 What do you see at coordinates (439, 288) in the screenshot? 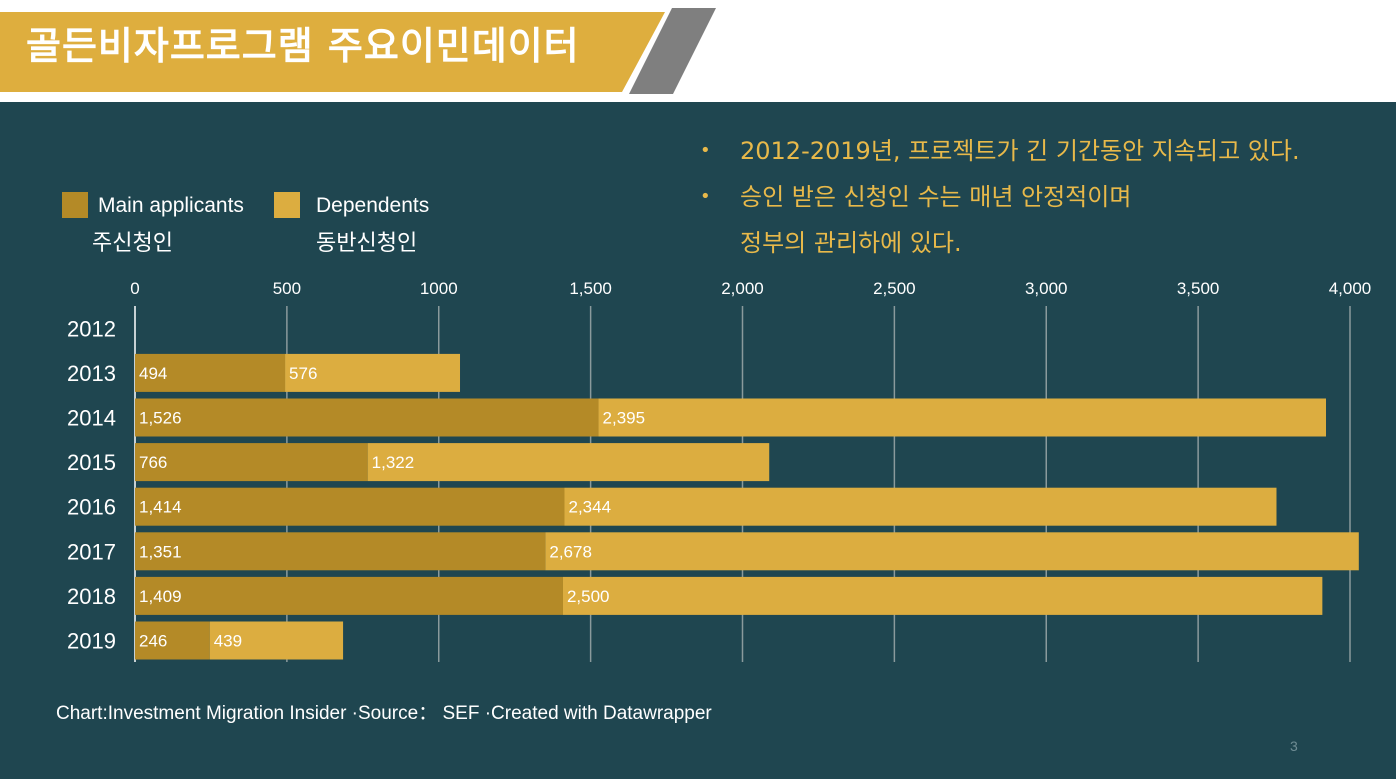
I see `x-tick-label: 1000` at bounding box center [439, 288].